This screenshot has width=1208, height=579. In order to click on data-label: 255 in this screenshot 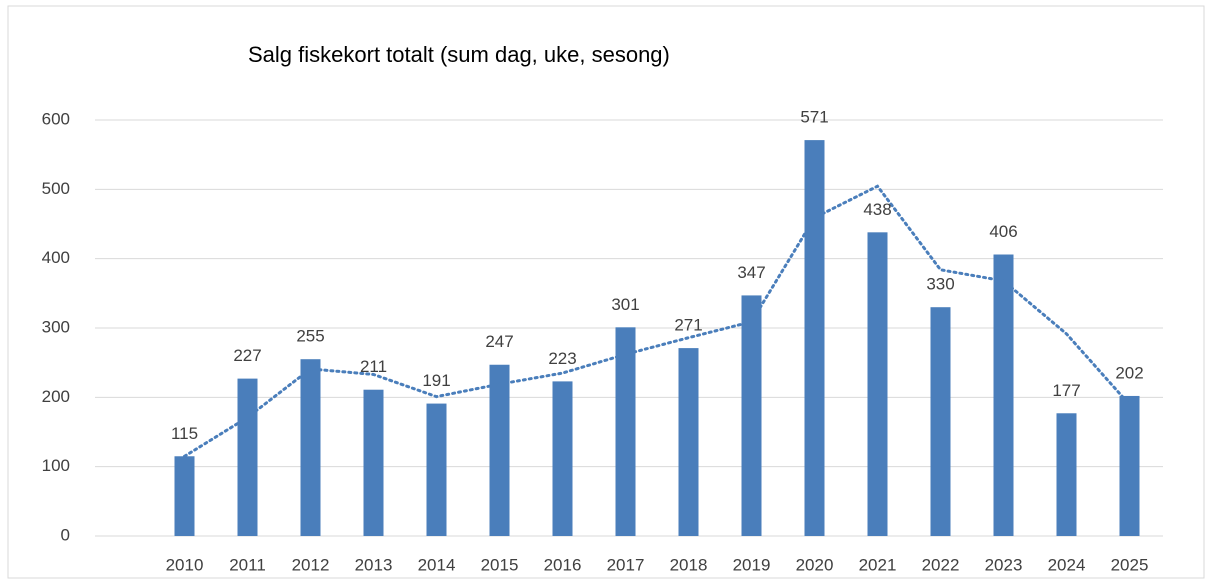, I will do `click(310, 336)`.